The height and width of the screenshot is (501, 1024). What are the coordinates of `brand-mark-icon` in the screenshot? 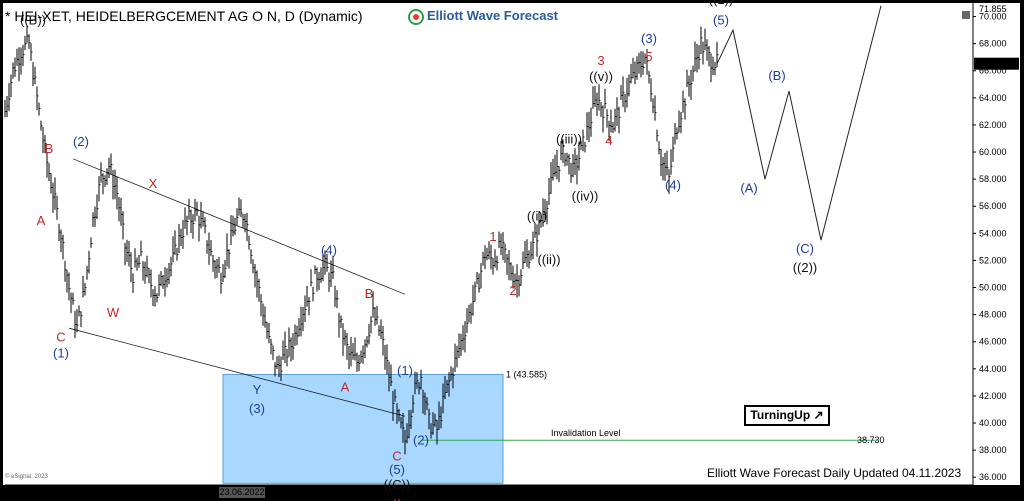 It's located at (416, 16).